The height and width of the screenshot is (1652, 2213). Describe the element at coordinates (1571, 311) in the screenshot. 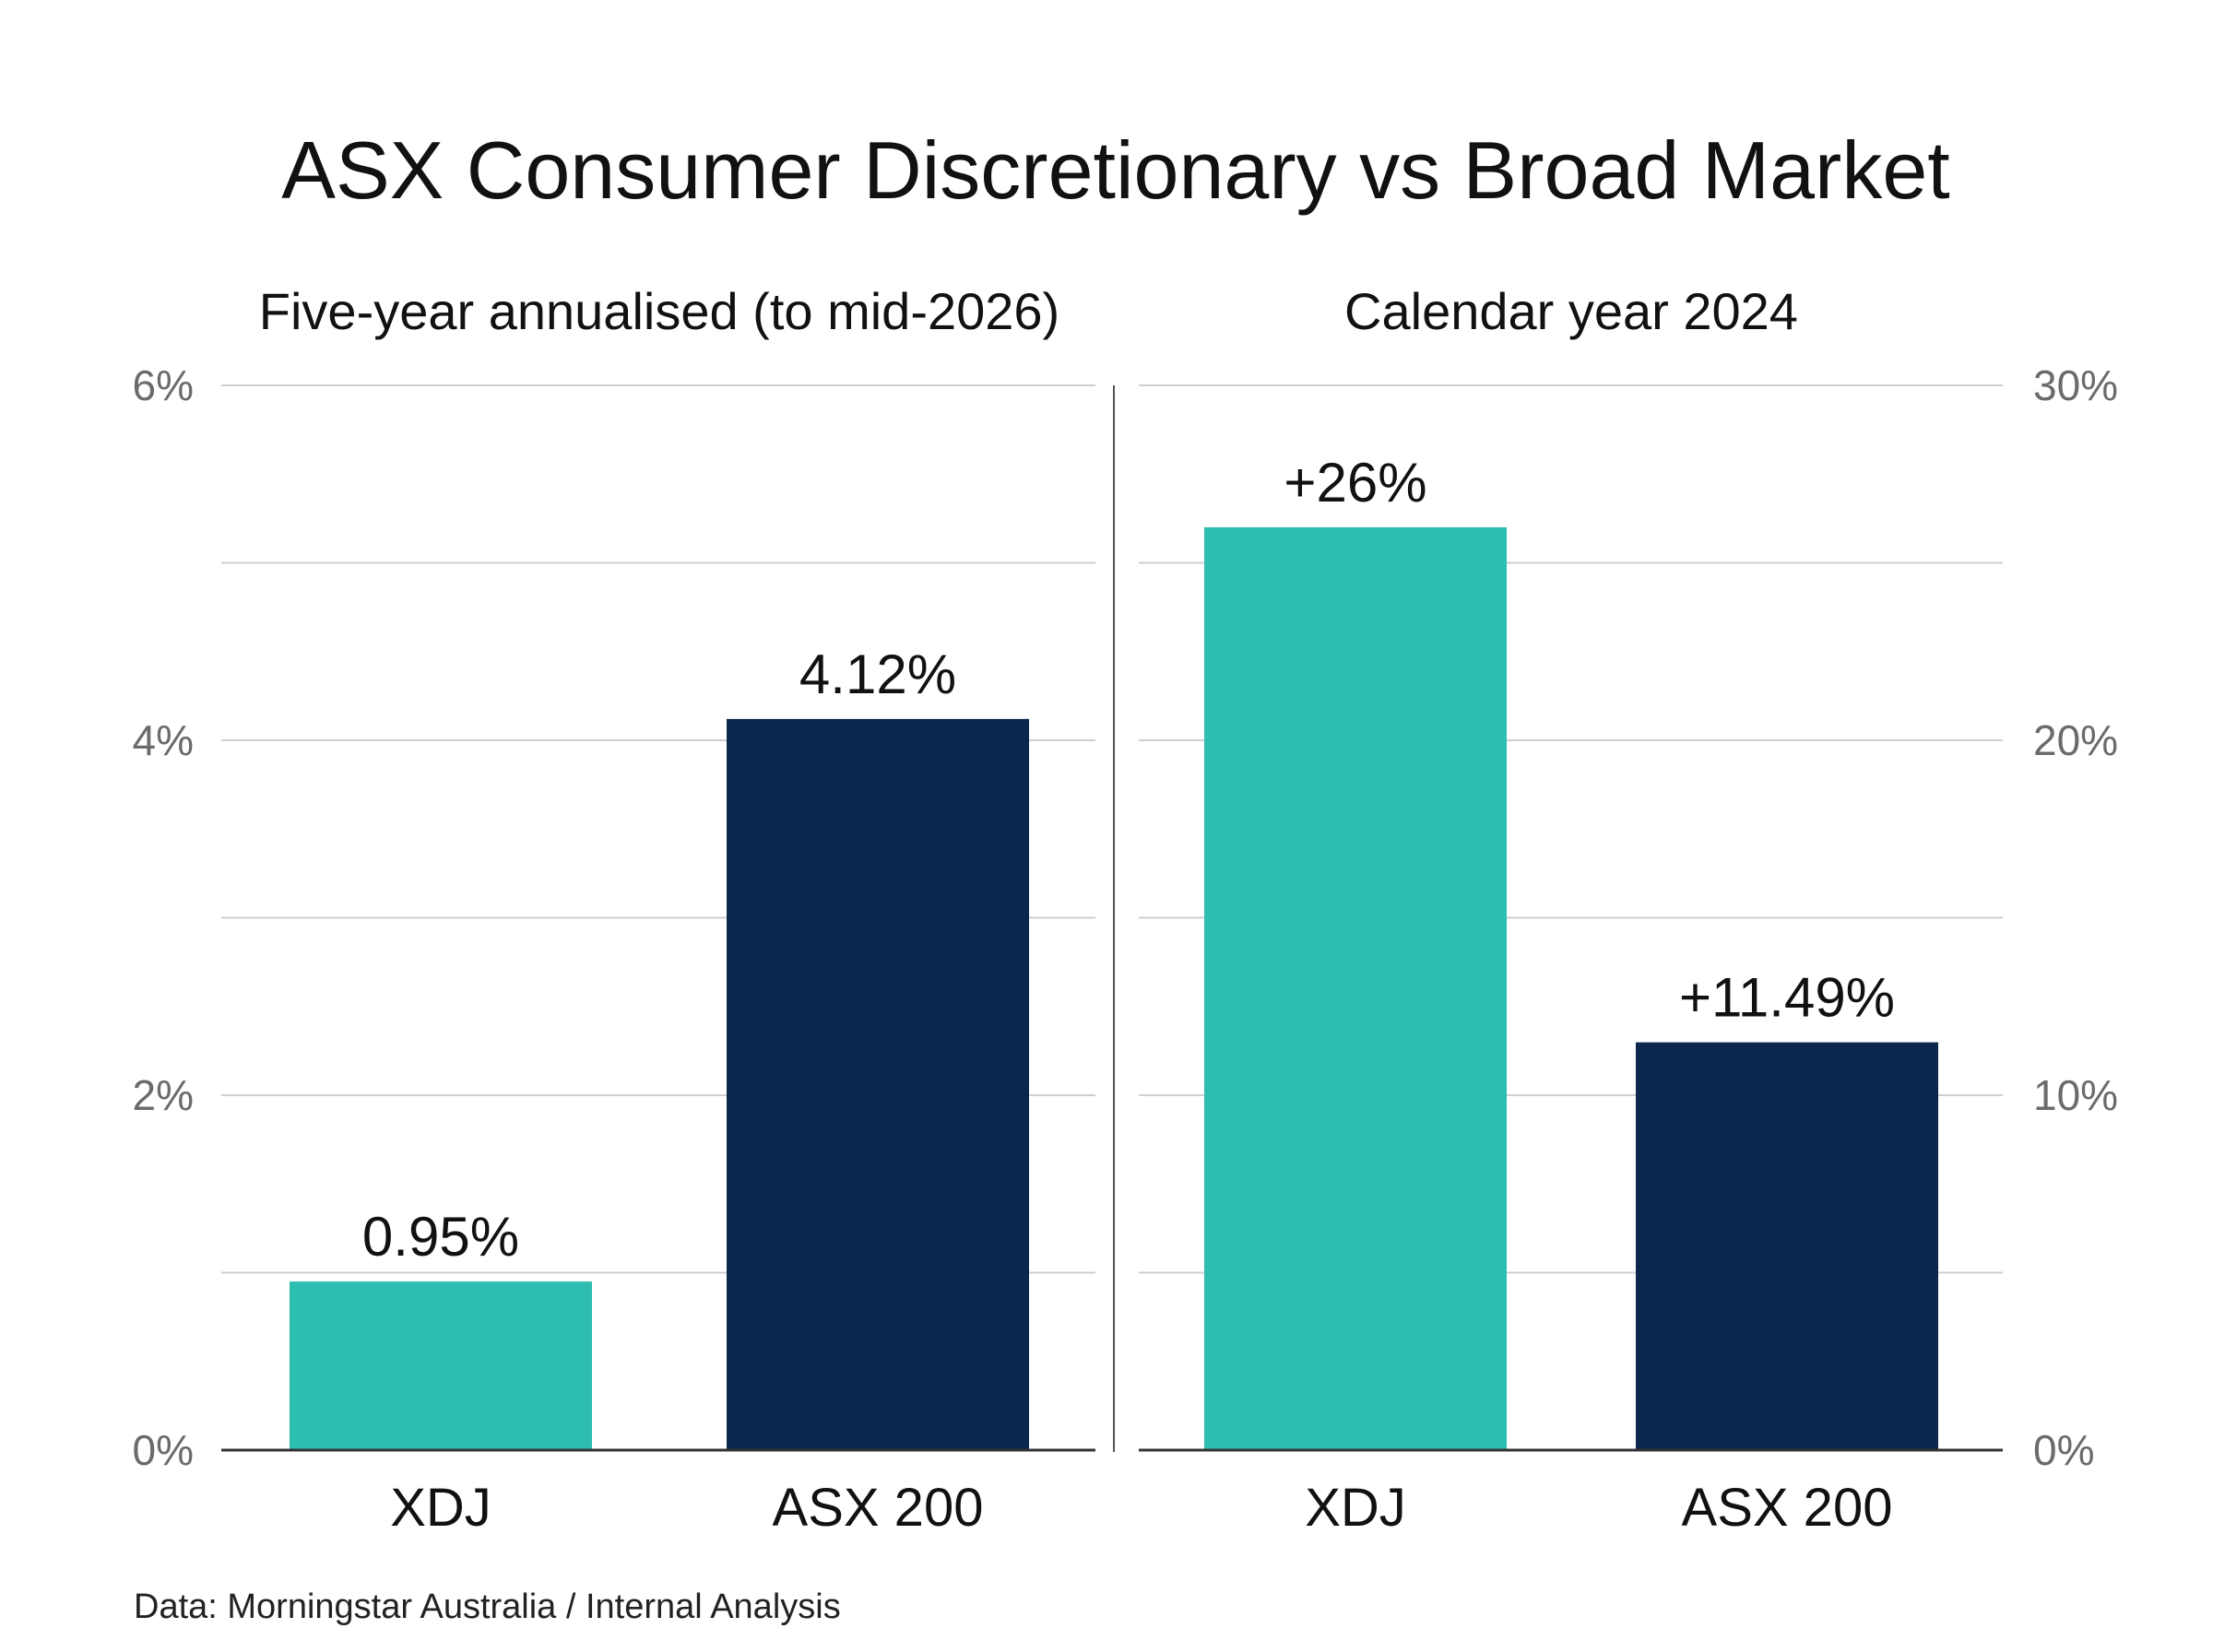

I see `panel-calendar-2024-title: Calendar year 2024` at that location.